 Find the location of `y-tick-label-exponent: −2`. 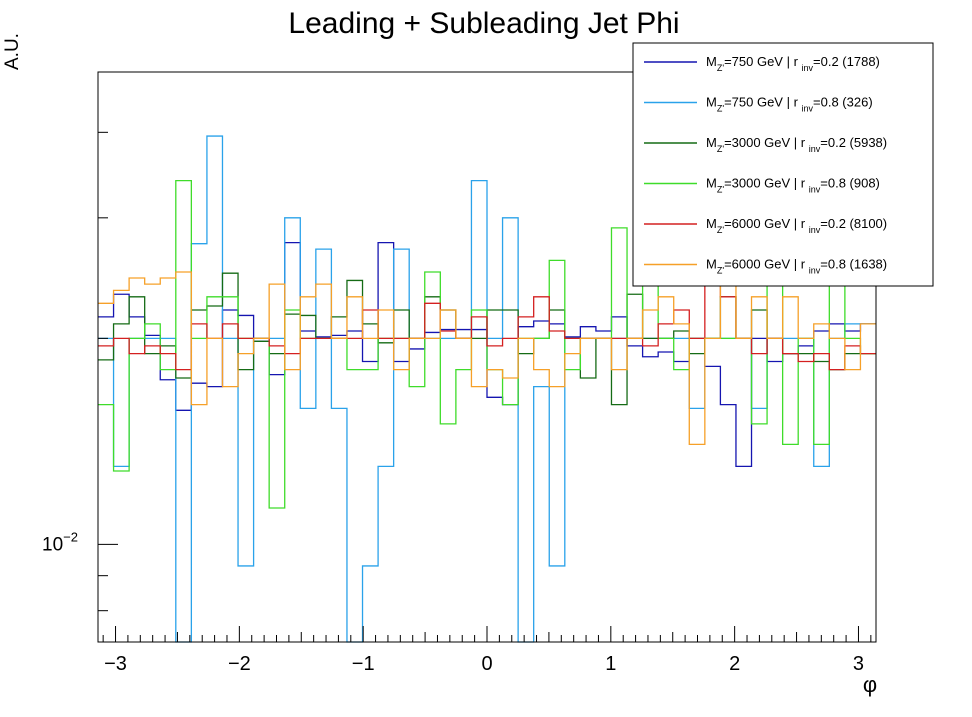

y-tick-label-exponent: −2 is located at coordinates (70, 536).